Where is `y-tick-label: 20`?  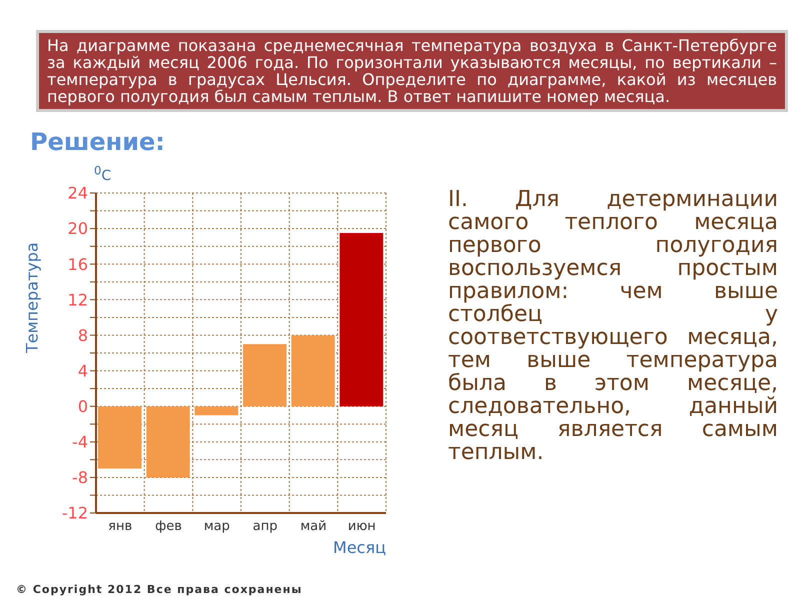 y-tick-label: 20 is located at coordinates (78, 228).